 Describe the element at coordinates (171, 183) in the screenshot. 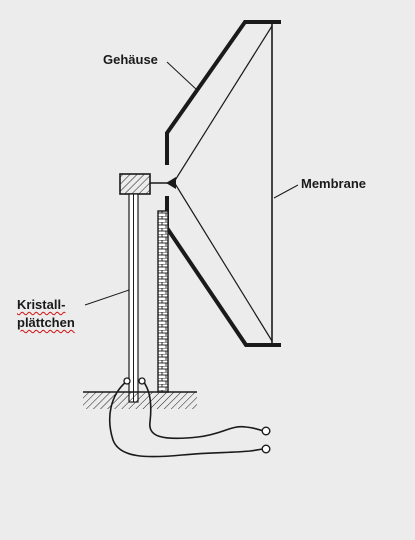

I see `coupling-tip` at that location.